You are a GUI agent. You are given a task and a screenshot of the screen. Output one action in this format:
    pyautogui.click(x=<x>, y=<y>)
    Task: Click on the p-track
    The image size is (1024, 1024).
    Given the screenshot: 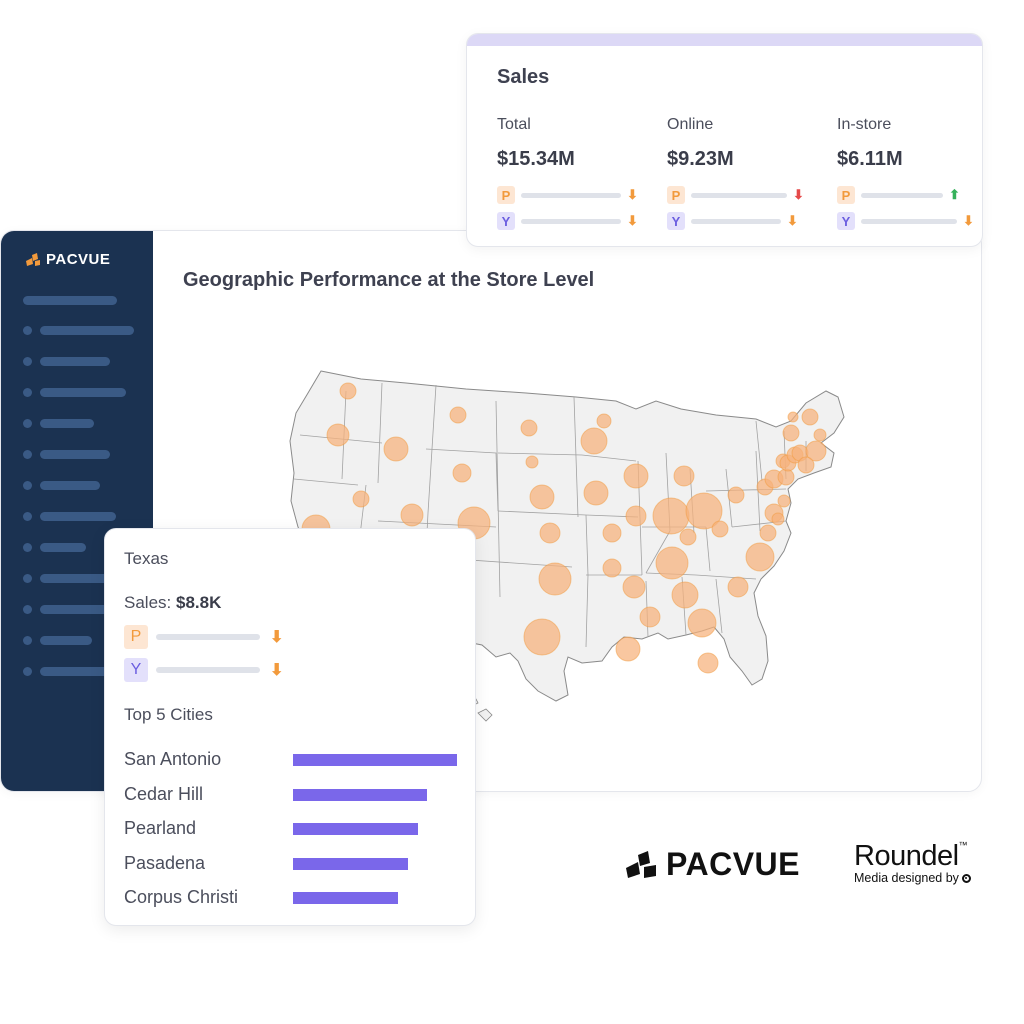 What is the action you would take?
    pyautogui.click(x=902, y=195)
    